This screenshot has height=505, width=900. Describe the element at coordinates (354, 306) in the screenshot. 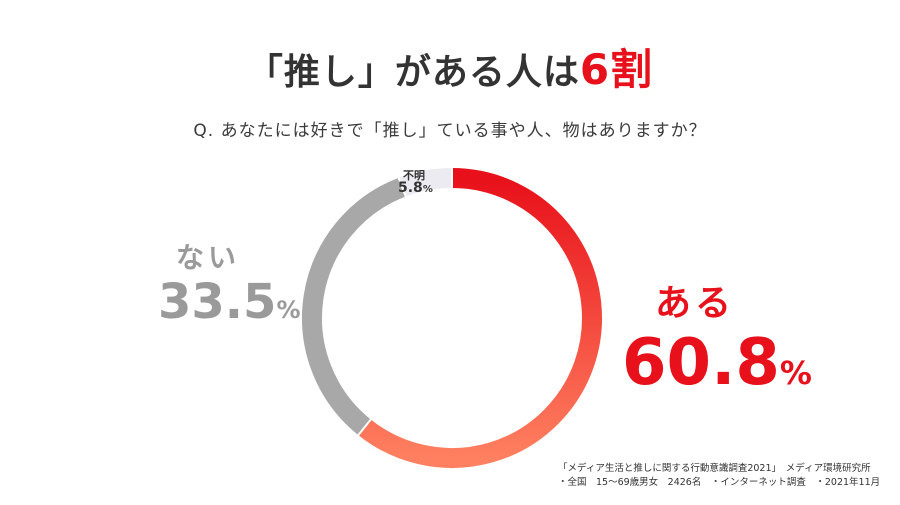

I see `slice-nai` at that location.